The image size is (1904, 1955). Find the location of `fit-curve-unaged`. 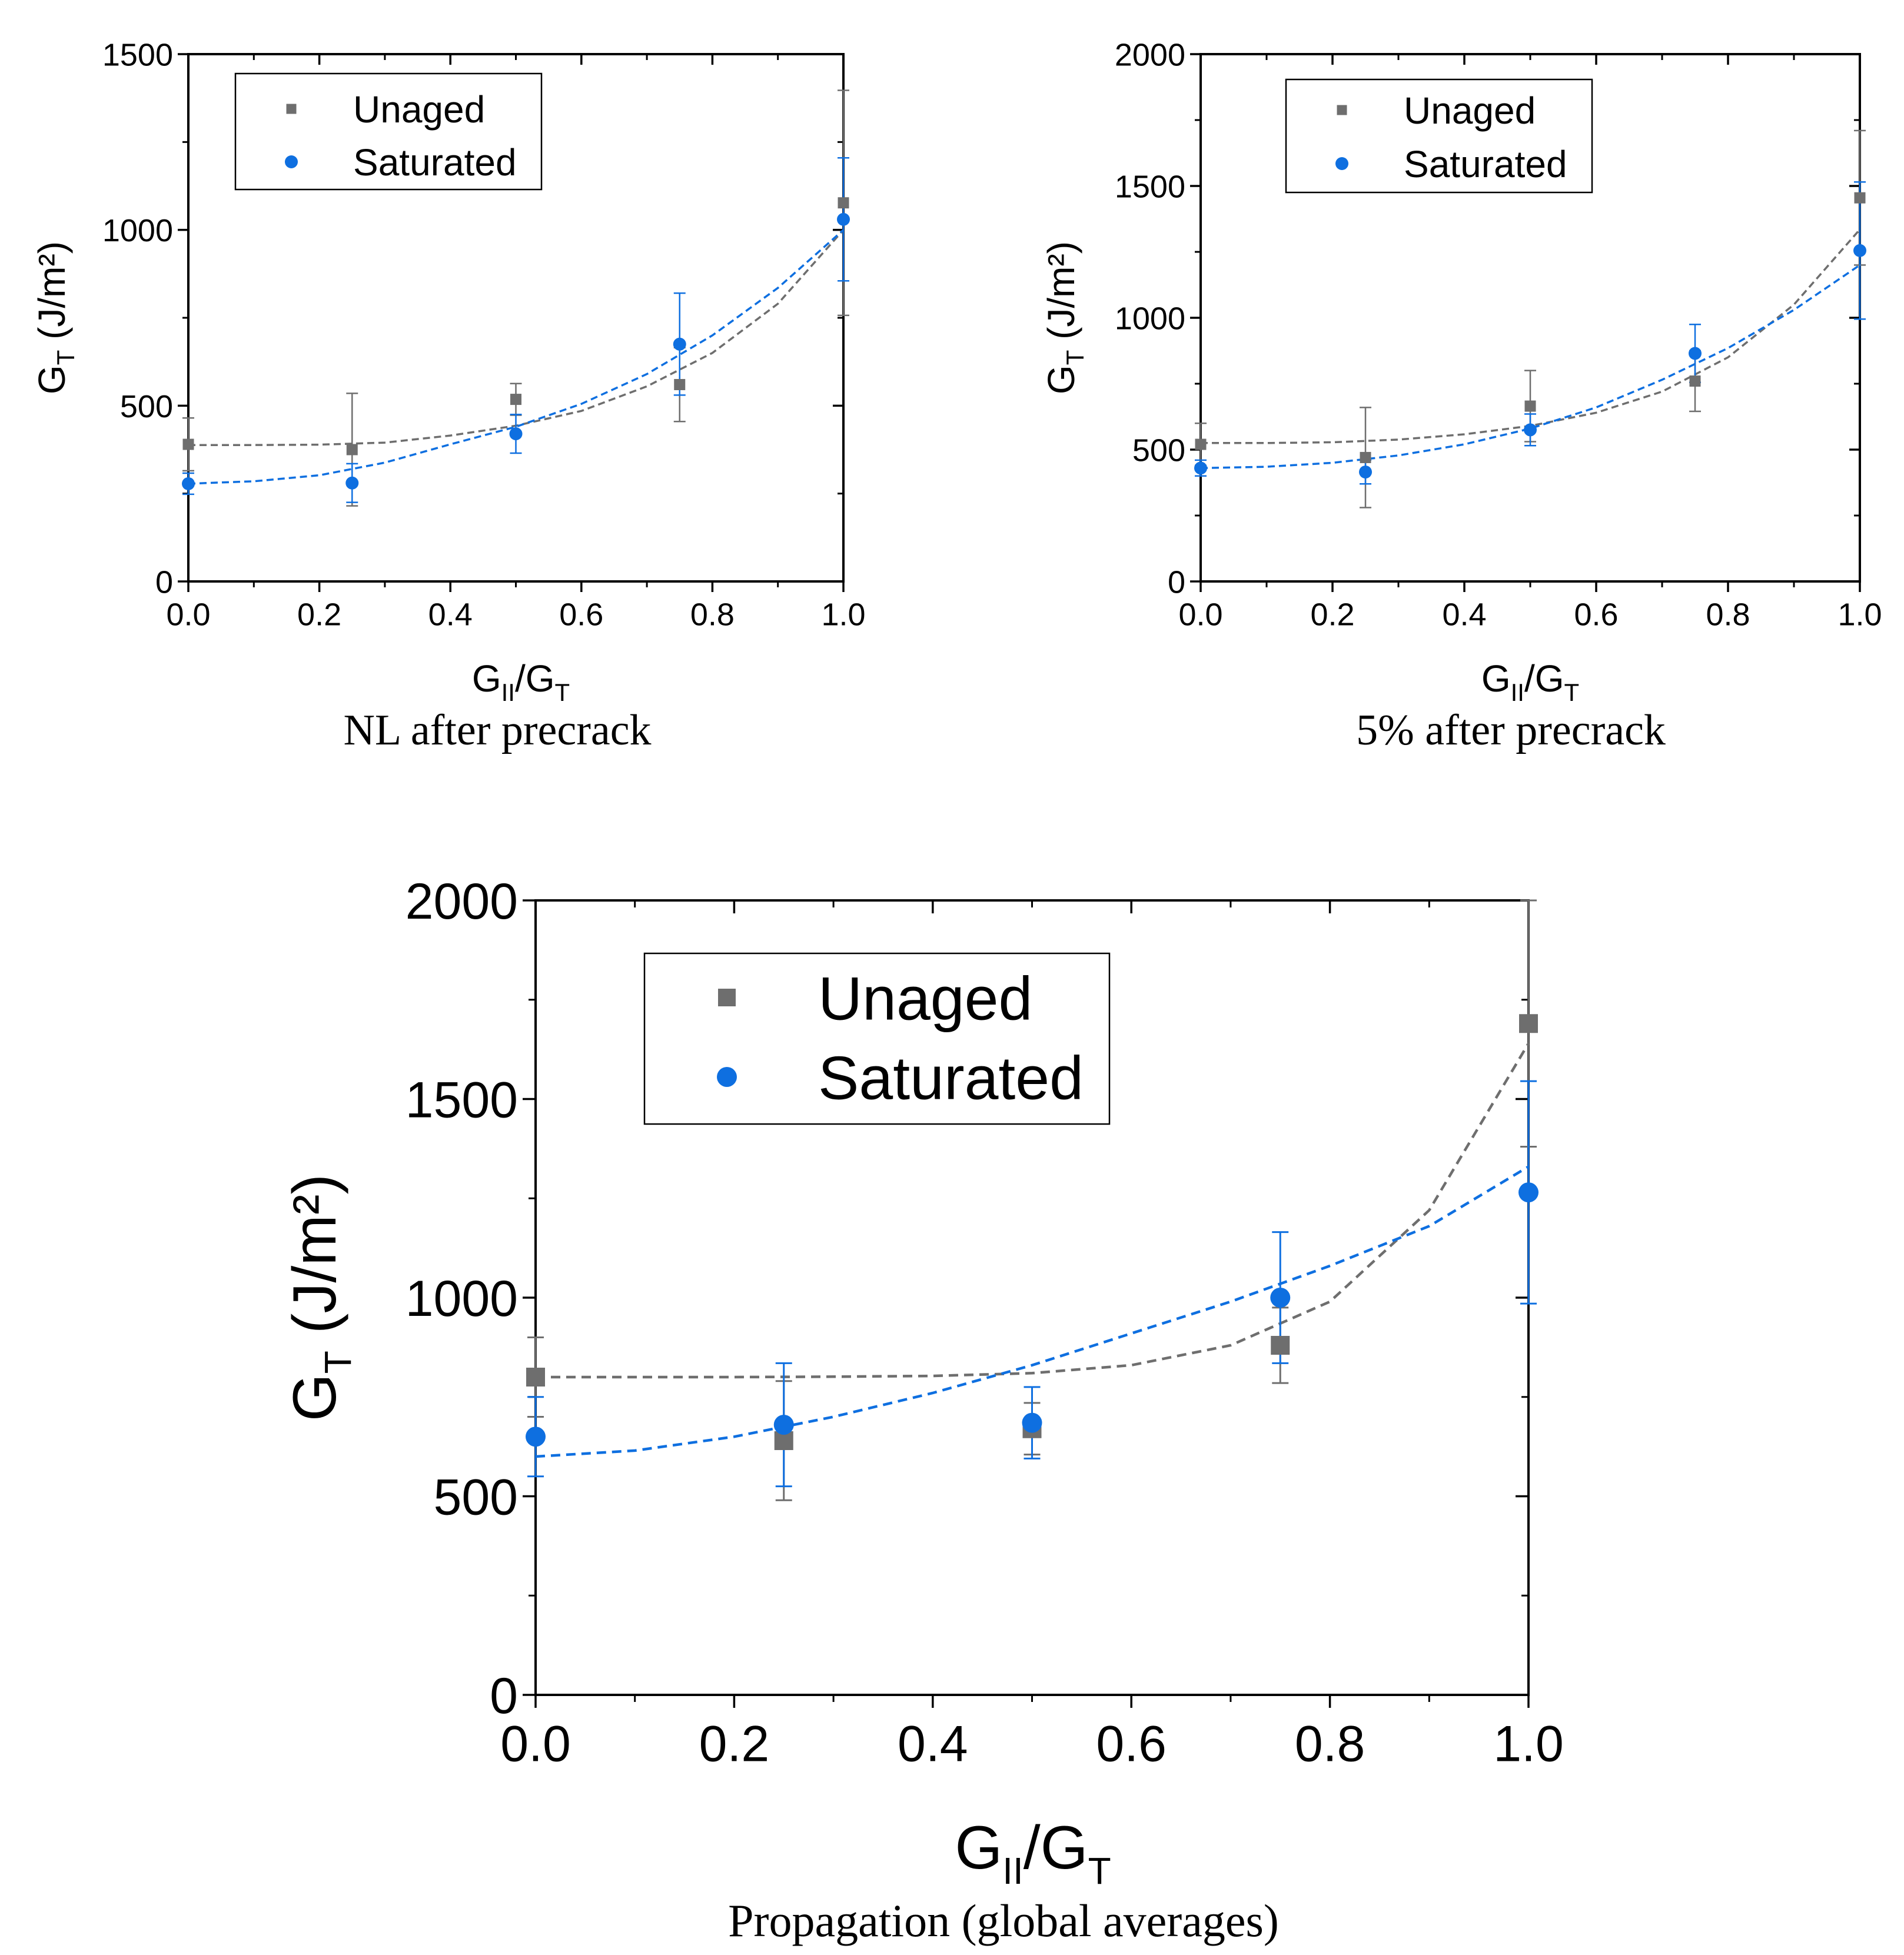

fit-curve-unaged is located at coordinates (1033, 1210).